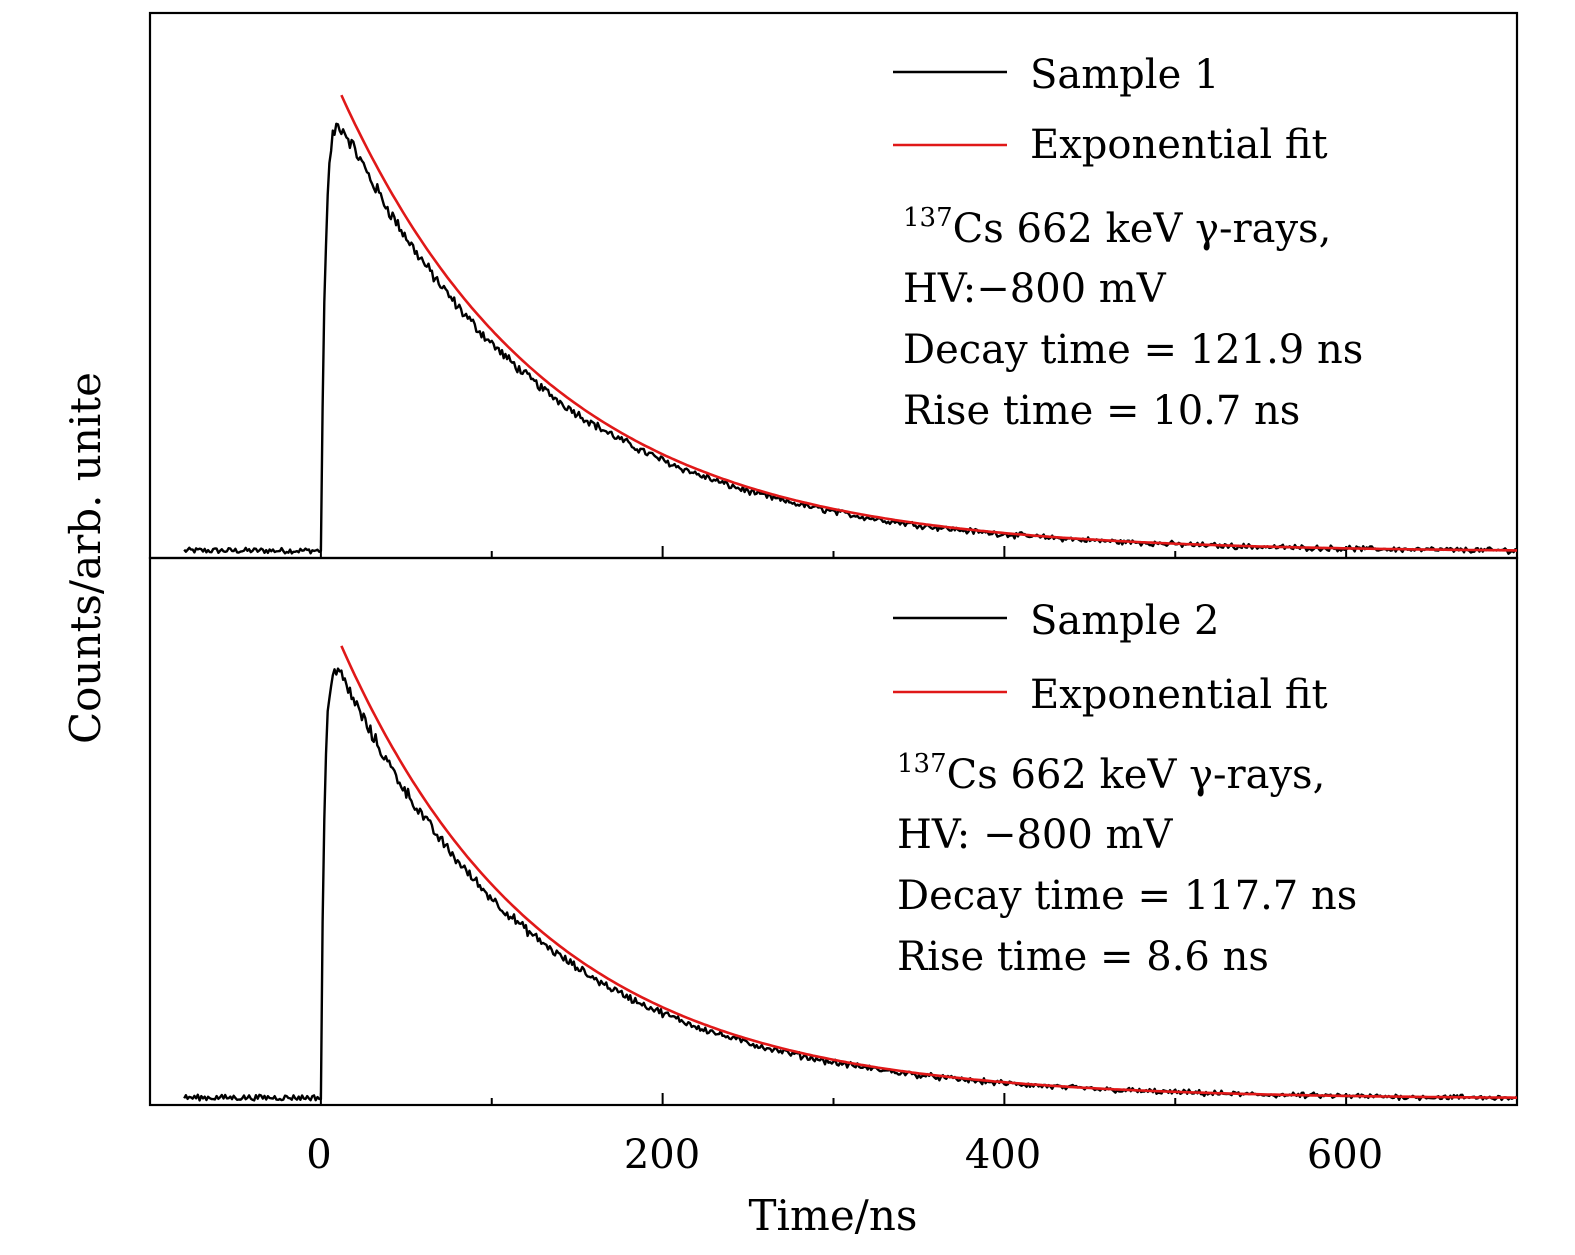 The image size is (1575, 1255). What do you see at coordinates (1179, 145) in the screenshot?
I see `legend-label-fit-1: Exponential fit` at bounding box center [1179, 145].